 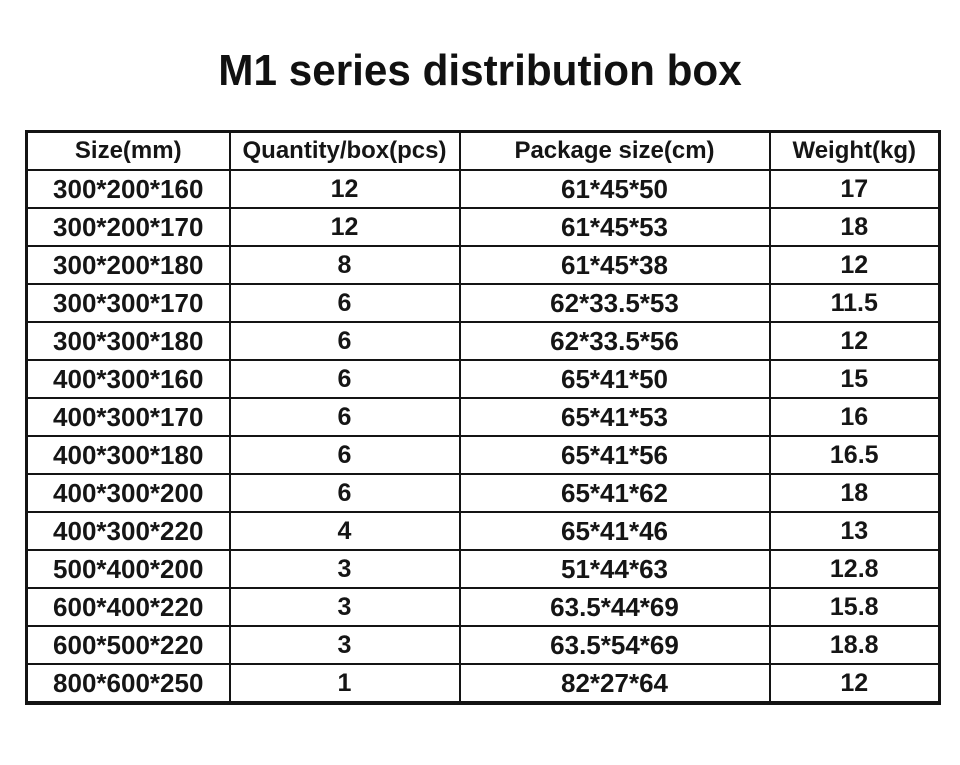 I want to click on table-row: 400*300*180 6 65*41*56 16.5, so click(x=483, y=455).